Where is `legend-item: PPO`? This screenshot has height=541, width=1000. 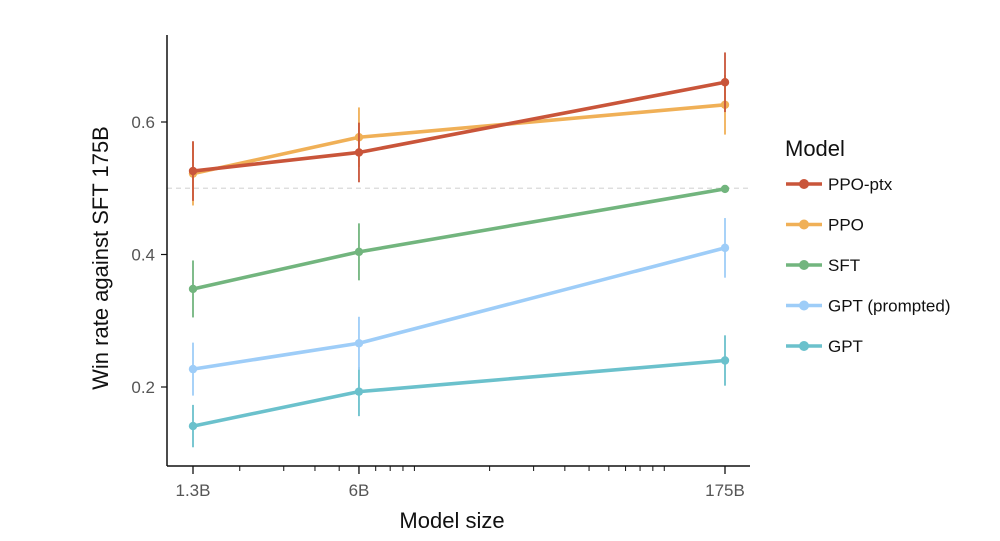 legend-item: PPO is located at coordinates (825, 225).